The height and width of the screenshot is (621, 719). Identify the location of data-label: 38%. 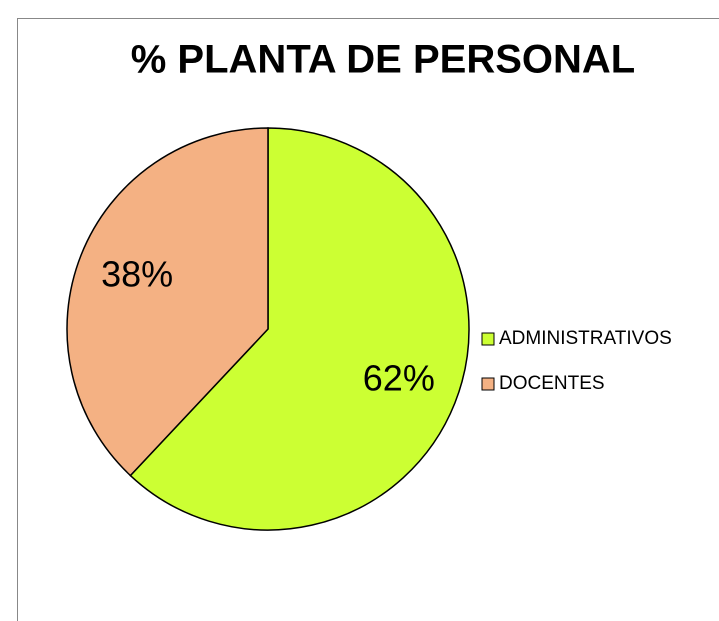
(137, 274).